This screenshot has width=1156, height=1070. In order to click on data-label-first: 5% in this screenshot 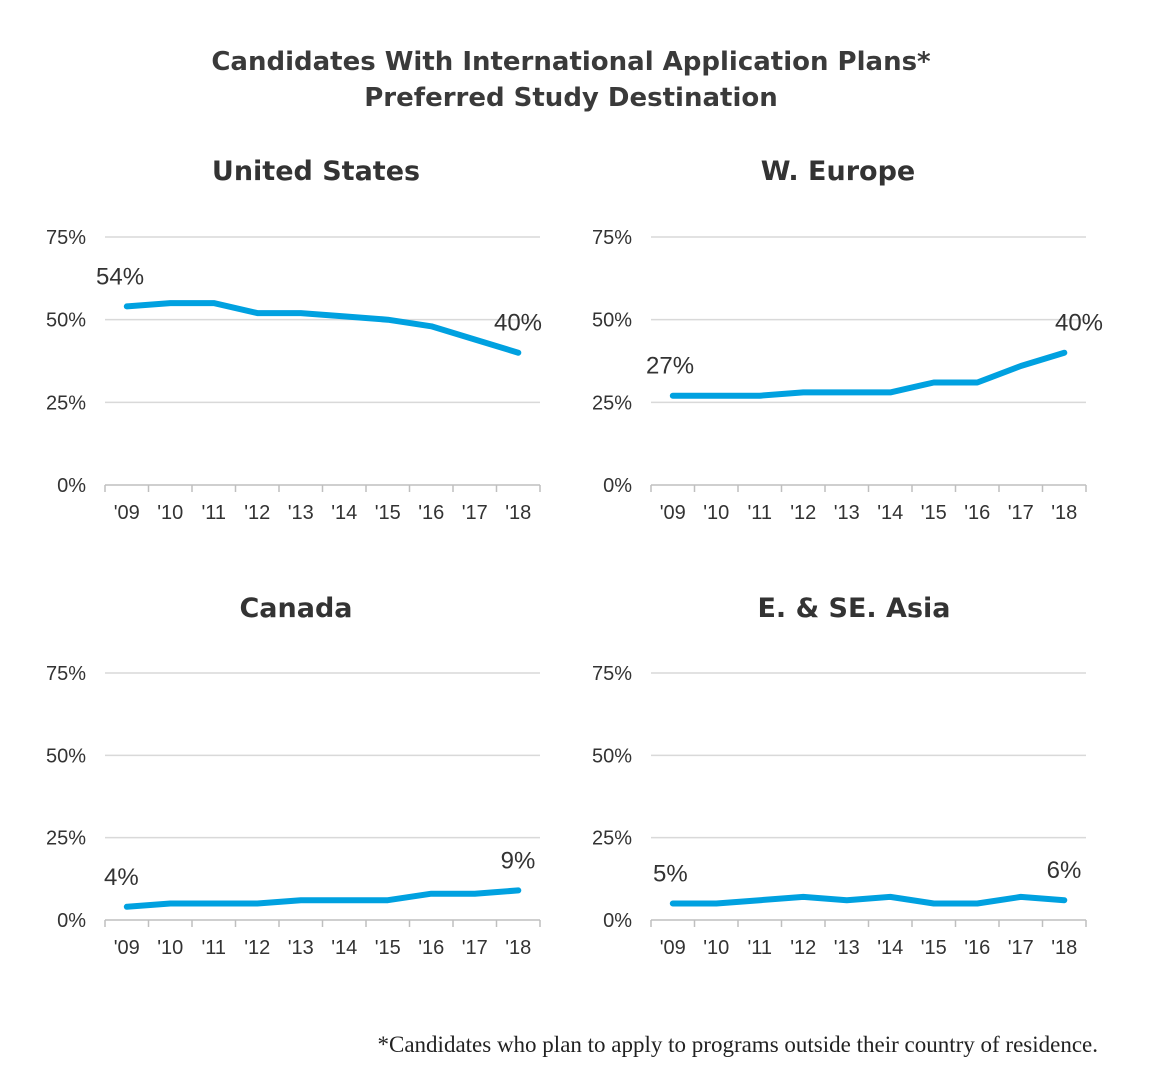, I will do `click(670, 874)`.